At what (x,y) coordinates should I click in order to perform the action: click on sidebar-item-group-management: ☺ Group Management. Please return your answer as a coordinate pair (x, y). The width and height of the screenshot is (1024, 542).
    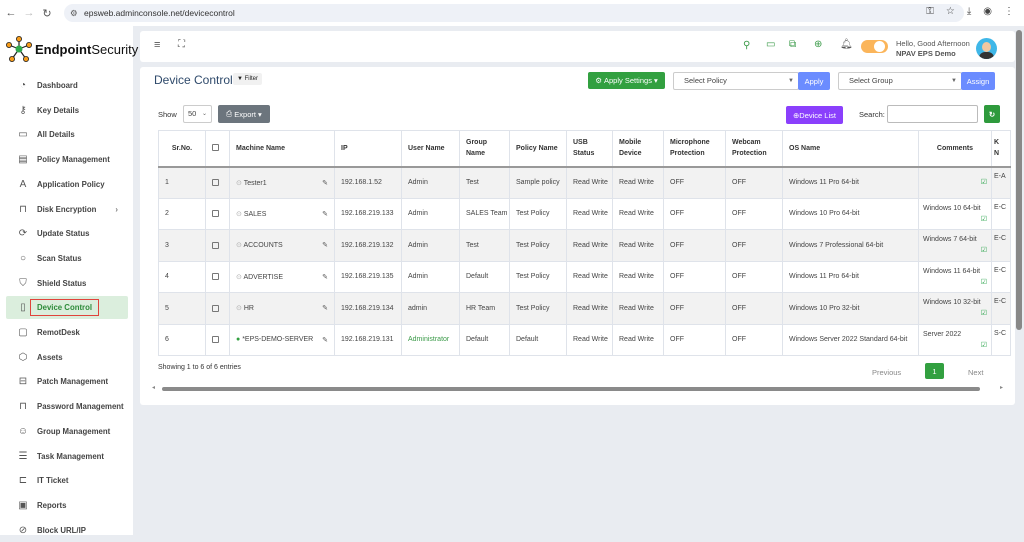
    Looking at the image, I should click on (67, 431).